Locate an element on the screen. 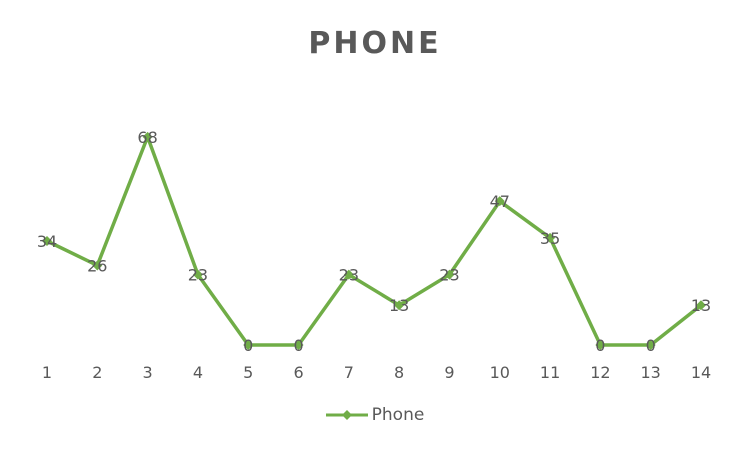 This screenshot has width=750, height=449. chart-title: PHONE is located at coordinates (375, 43).